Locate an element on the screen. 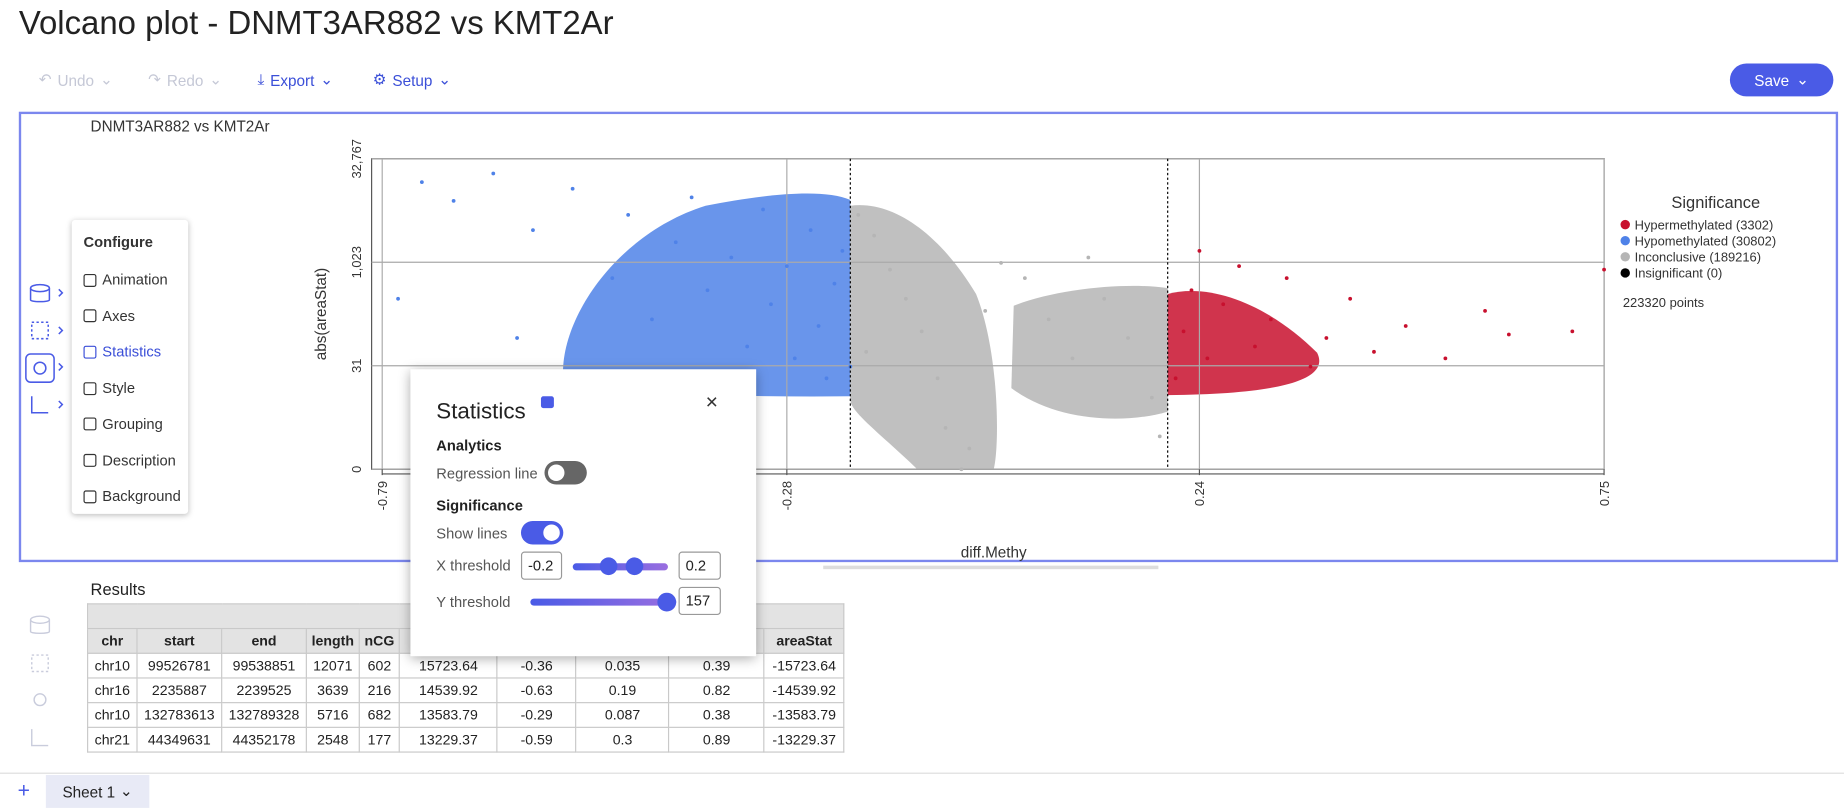 This screenshot has height=811, width=1844. table-cell: 13583.79 is located at coordinates (448, 715).